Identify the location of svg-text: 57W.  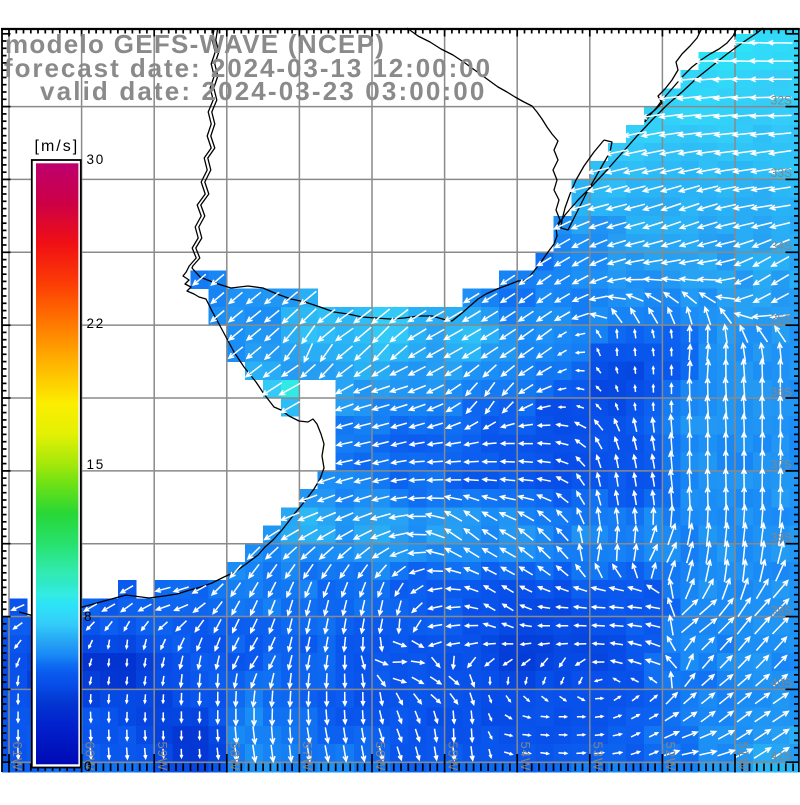
(307, 757).